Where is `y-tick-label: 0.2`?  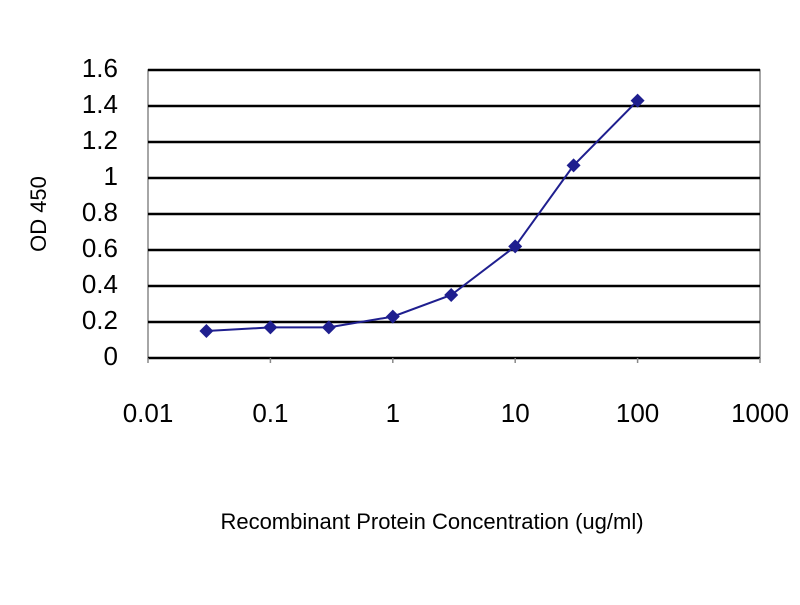
y-tick-label: 0.2 is located at coordinates (100, 320).